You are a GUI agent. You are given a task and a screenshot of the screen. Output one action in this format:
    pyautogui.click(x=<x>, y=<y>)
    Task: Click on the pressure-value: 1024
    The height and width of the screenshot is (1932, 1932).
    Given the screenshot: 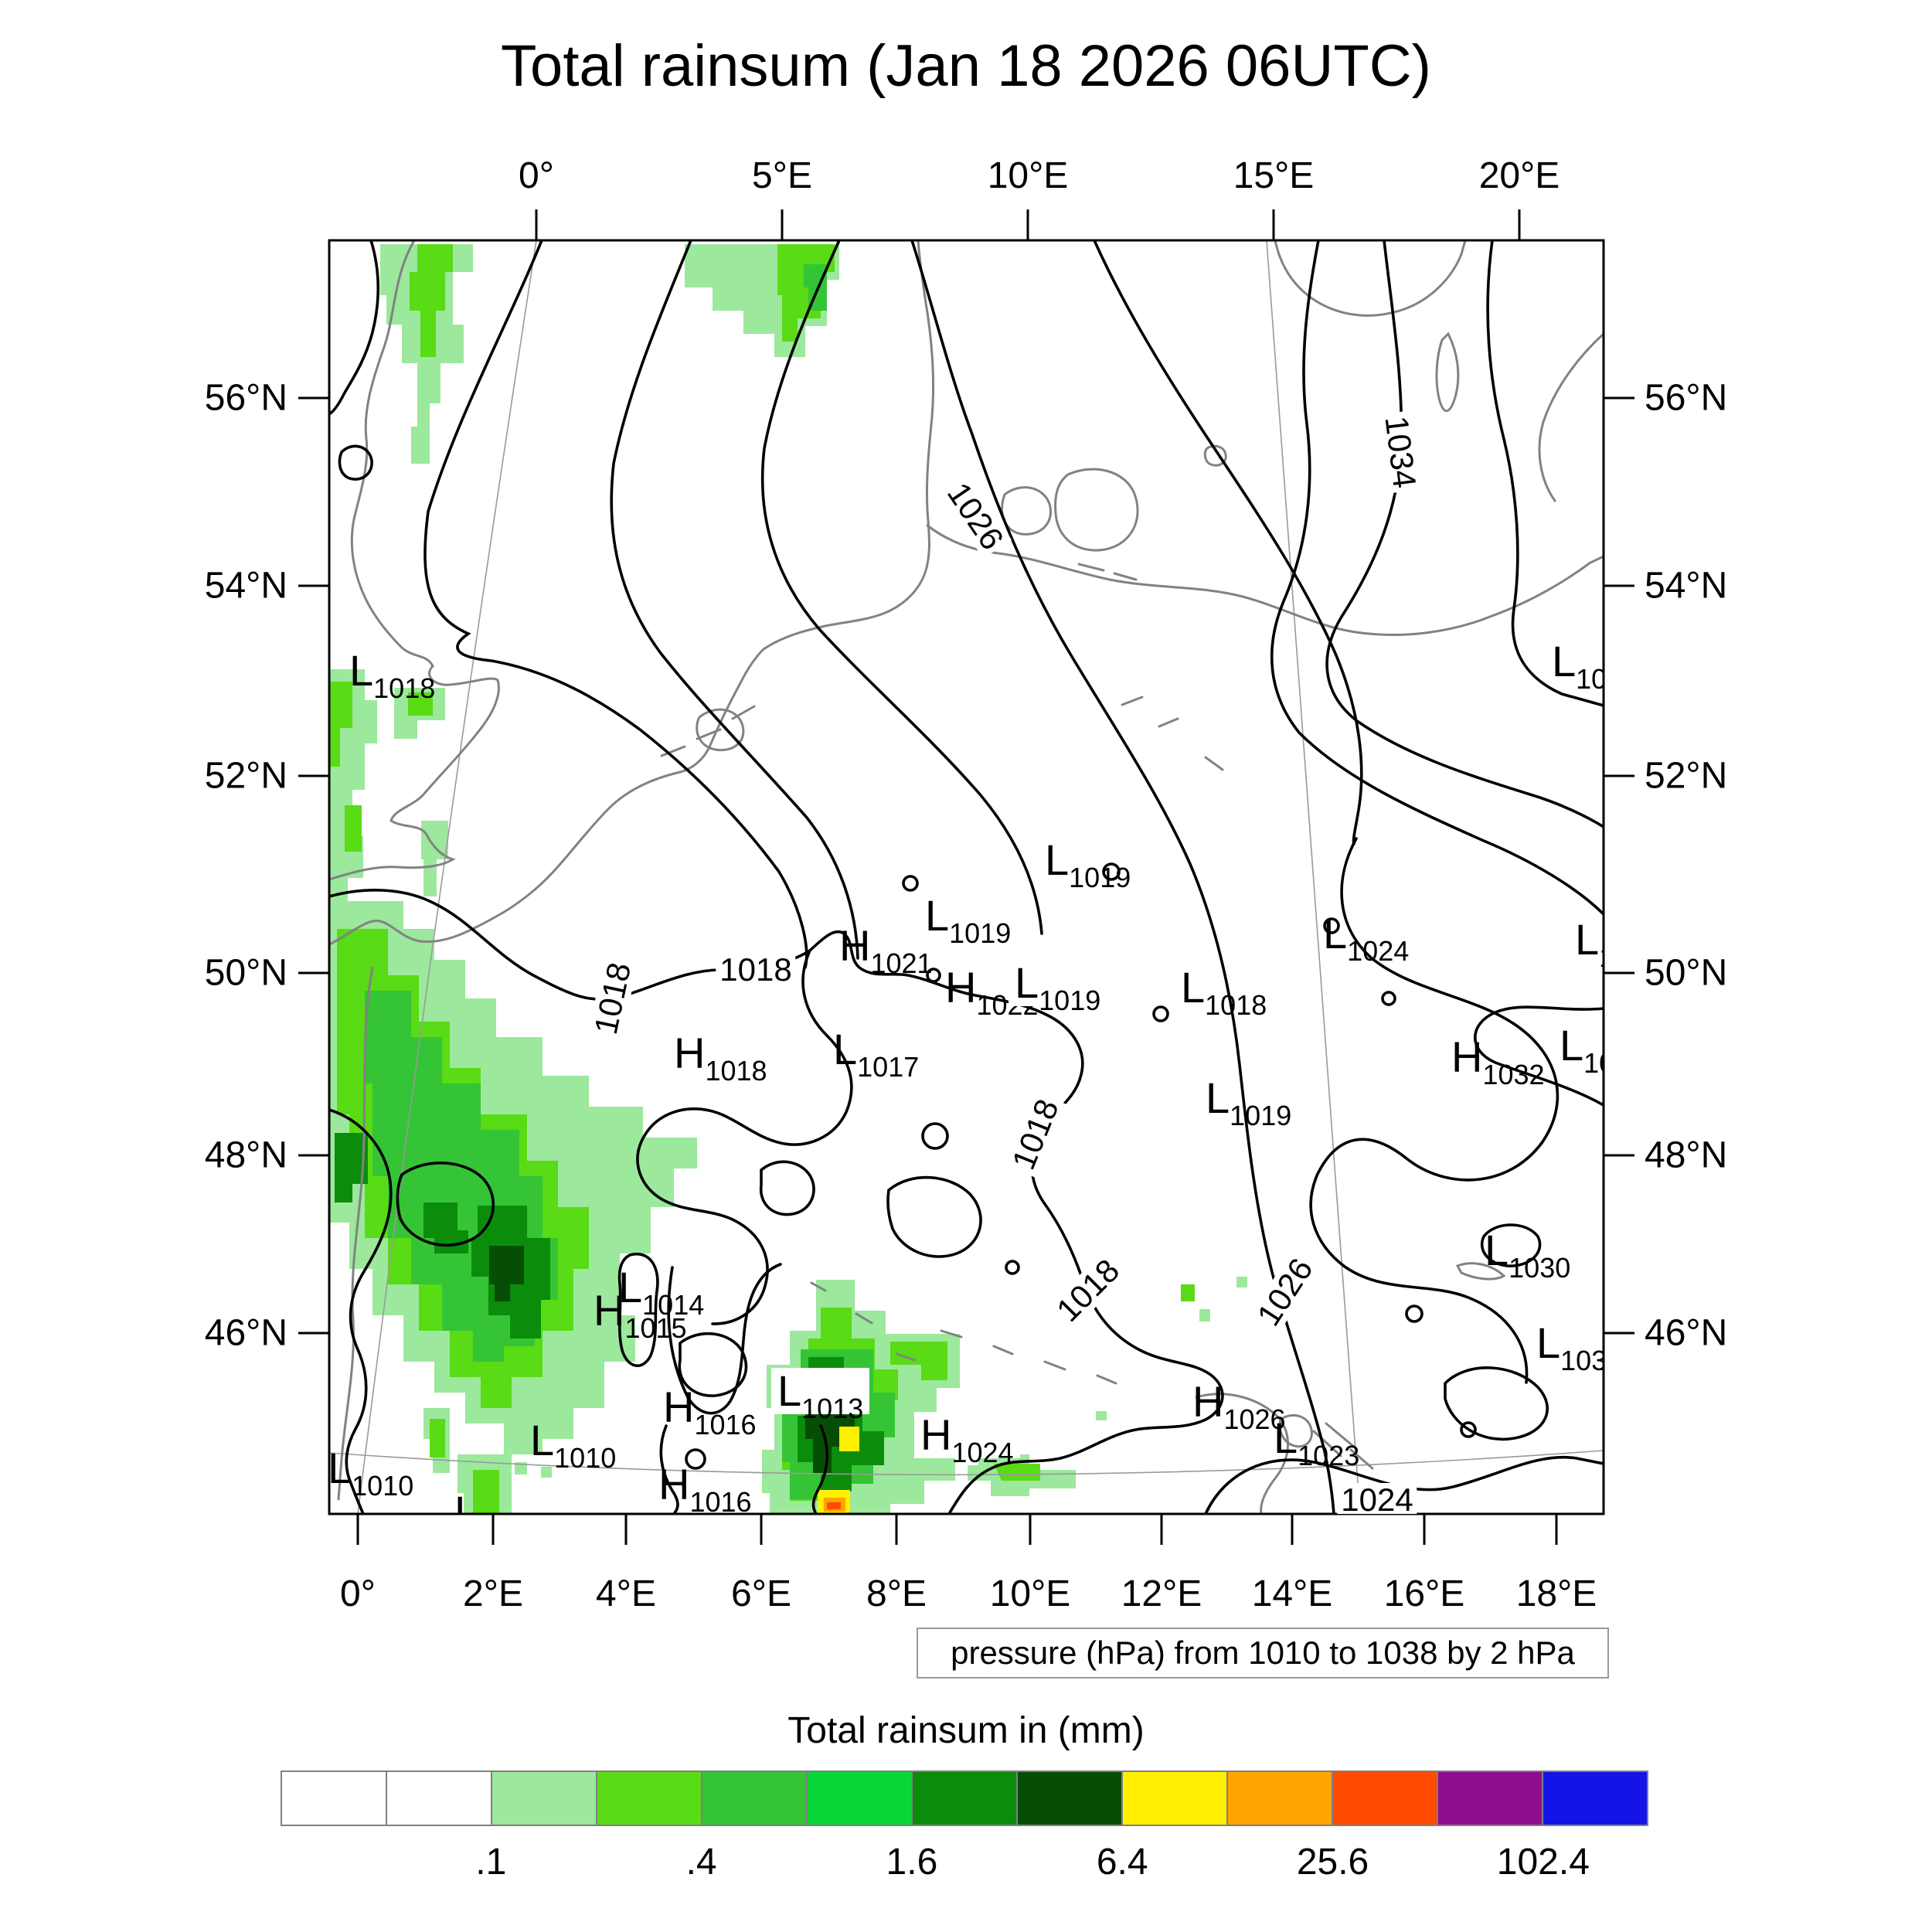 What is the action you would take?
    pyautogui.click(x=1378, y=951)
    